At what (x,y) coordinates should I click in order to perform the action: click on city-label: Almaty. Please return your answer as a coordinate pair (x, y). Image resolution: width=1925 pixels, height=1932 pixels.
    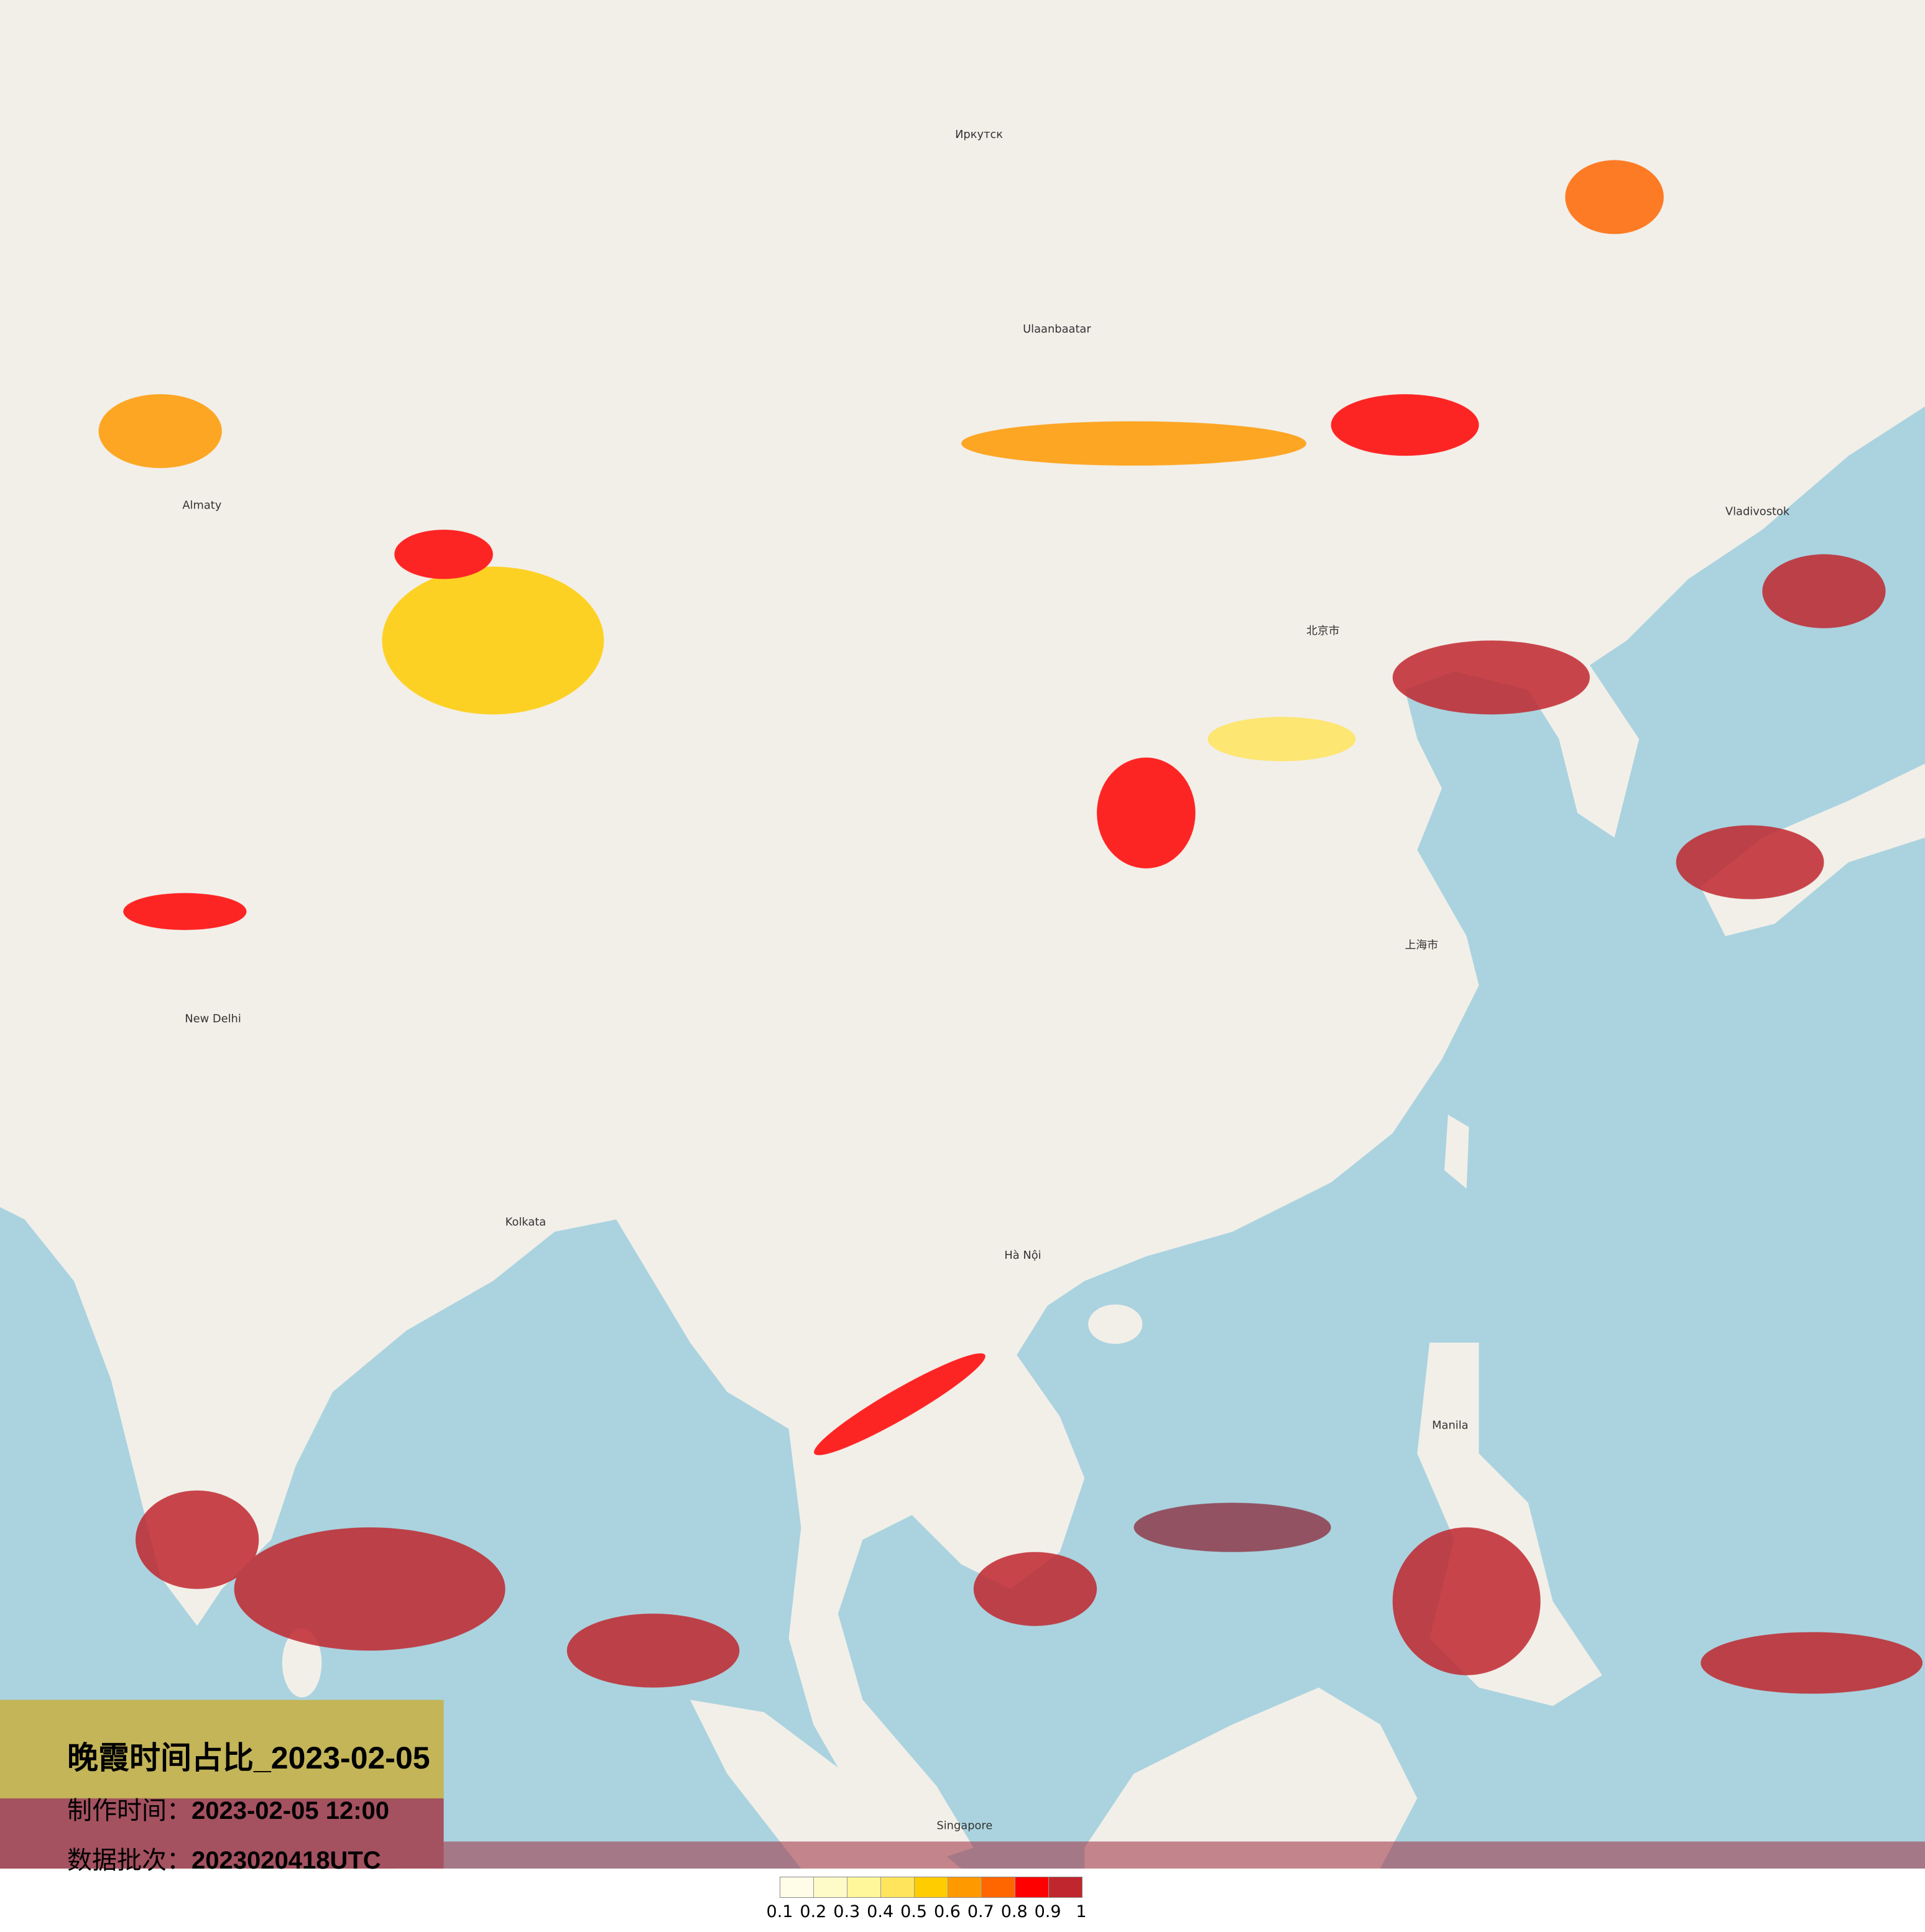
    Looking at the image, I should click on (201, 506).